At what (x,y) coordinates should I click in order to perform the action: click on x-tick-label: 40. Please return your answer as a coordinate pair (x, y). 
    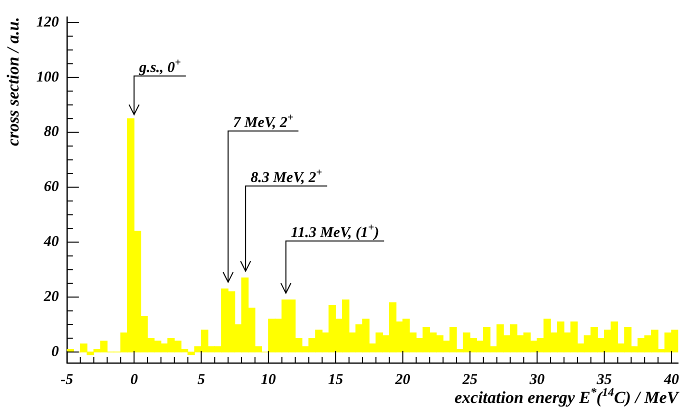
    Looking at the image, I should click on (671, 380).